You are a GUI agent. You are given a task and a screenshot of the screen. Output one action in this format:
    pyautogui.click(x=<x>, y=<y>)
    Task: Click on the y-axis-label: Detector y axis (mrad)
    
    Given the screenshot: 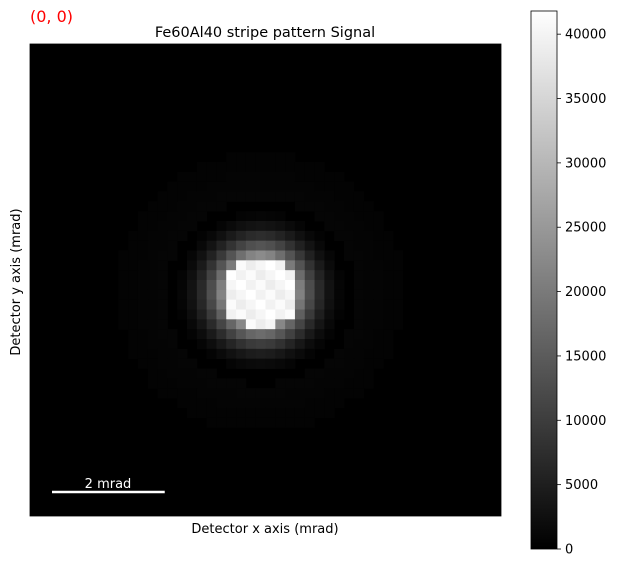 What is the action you would take?
    pyautogui.click(x=16, y=281)
    